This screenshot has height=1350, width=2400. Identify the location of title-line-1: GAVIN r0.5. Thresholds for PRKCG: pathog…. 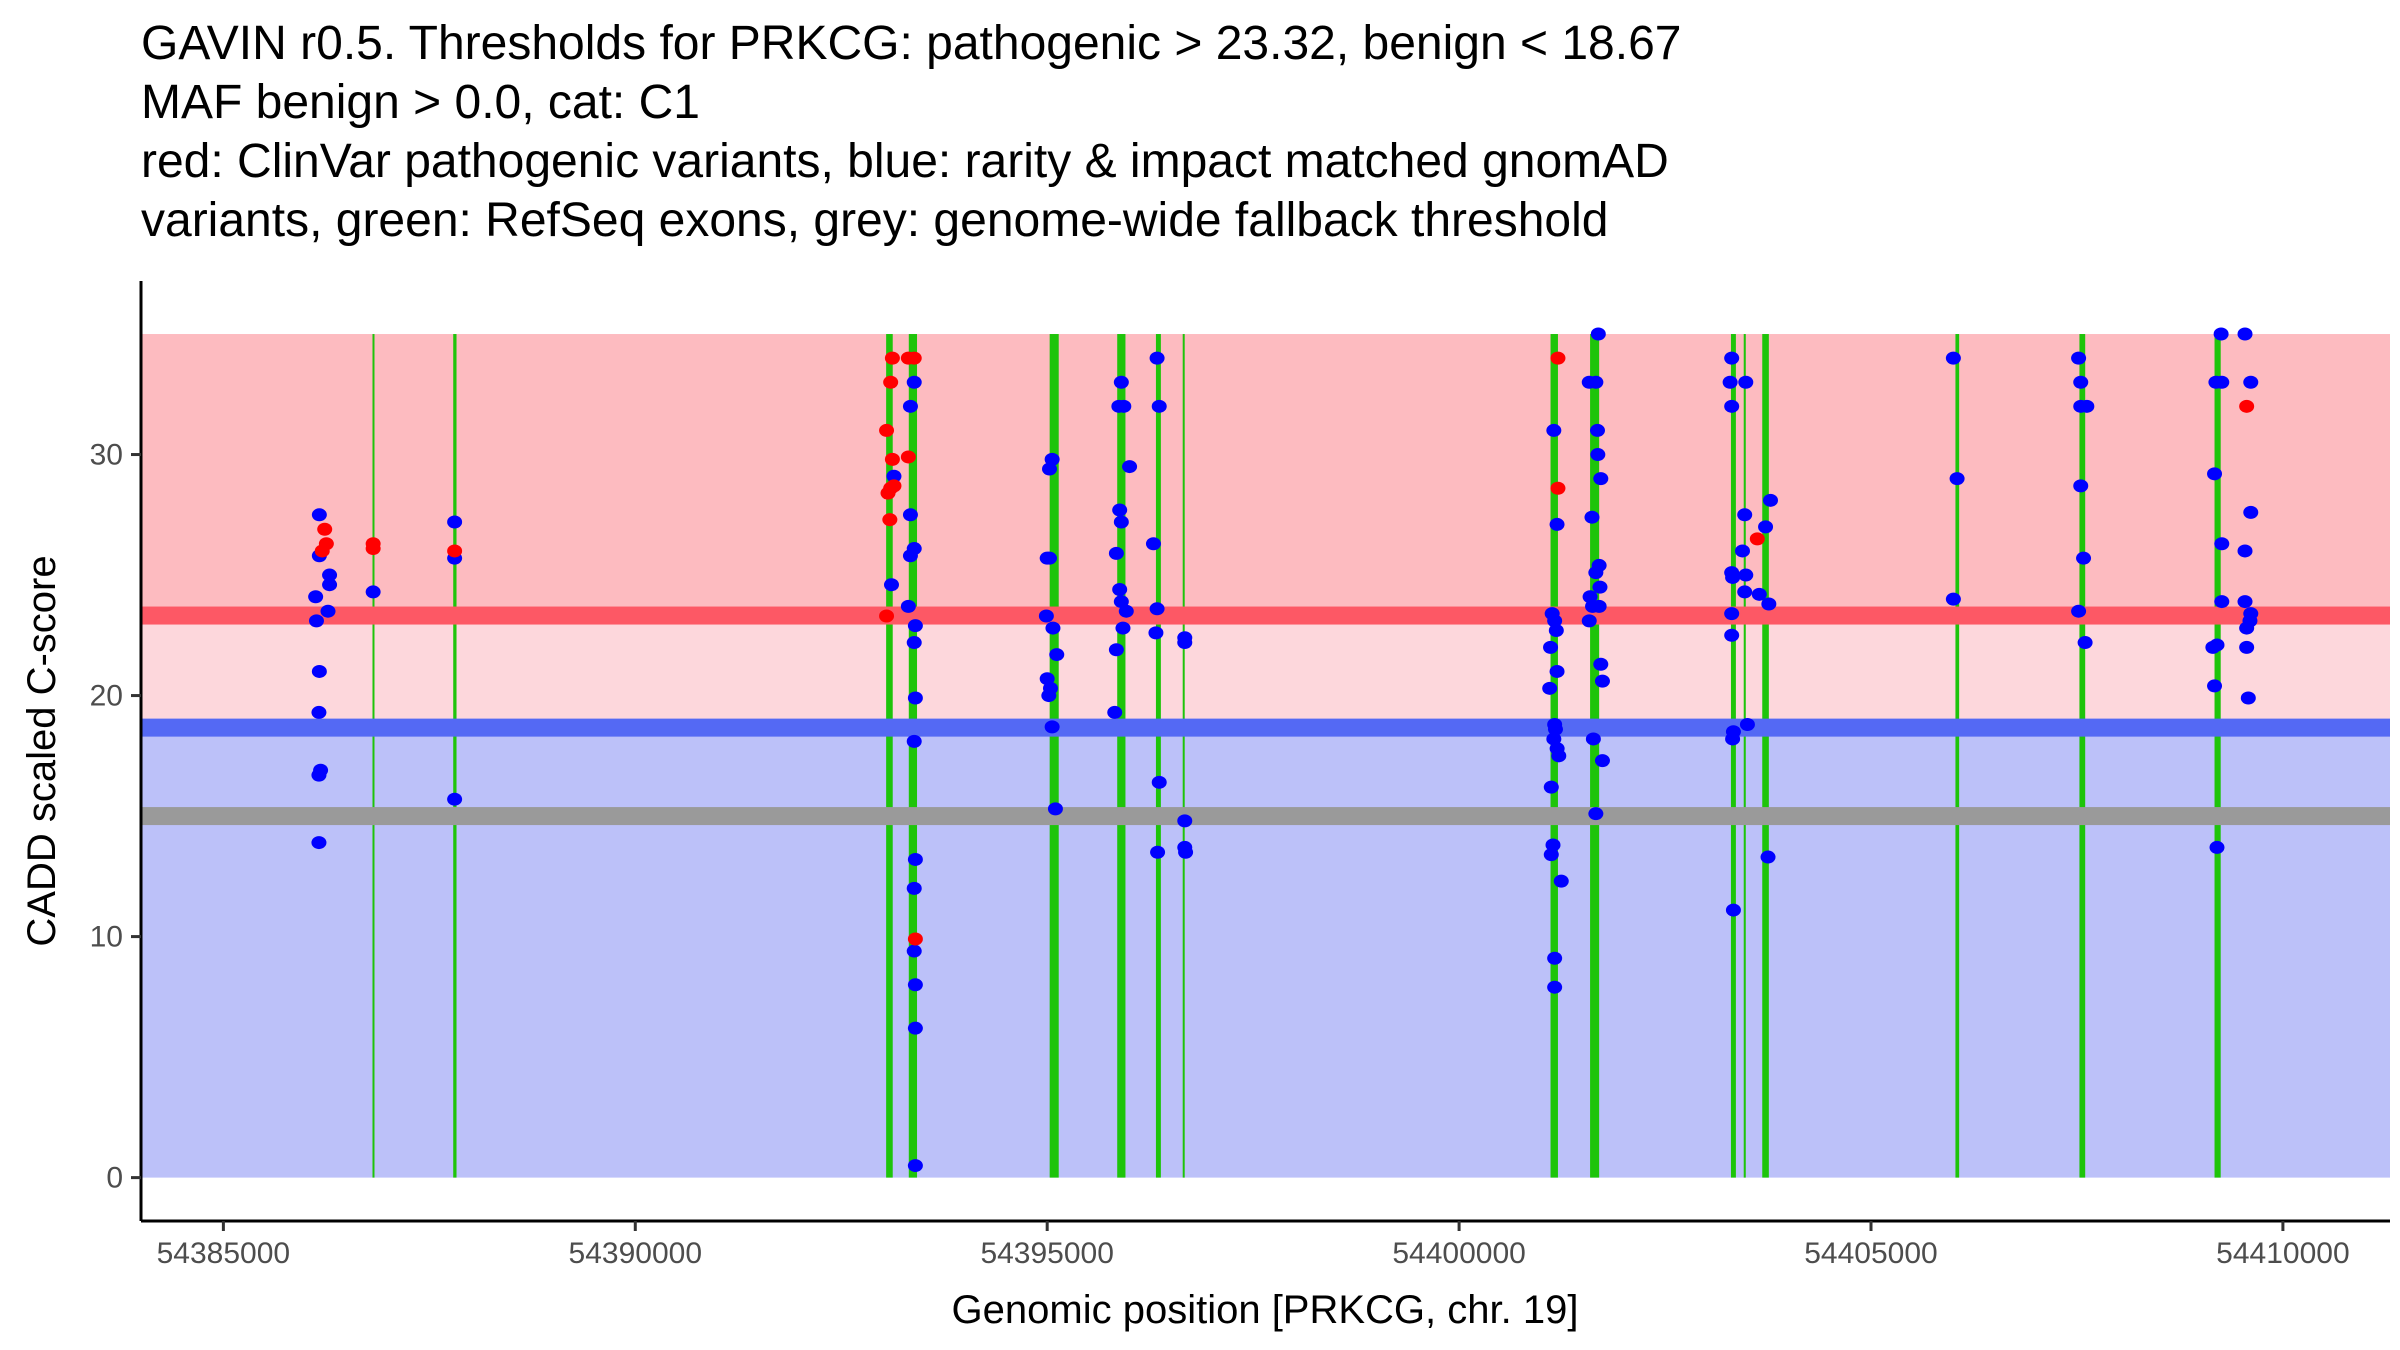
(911, 43).